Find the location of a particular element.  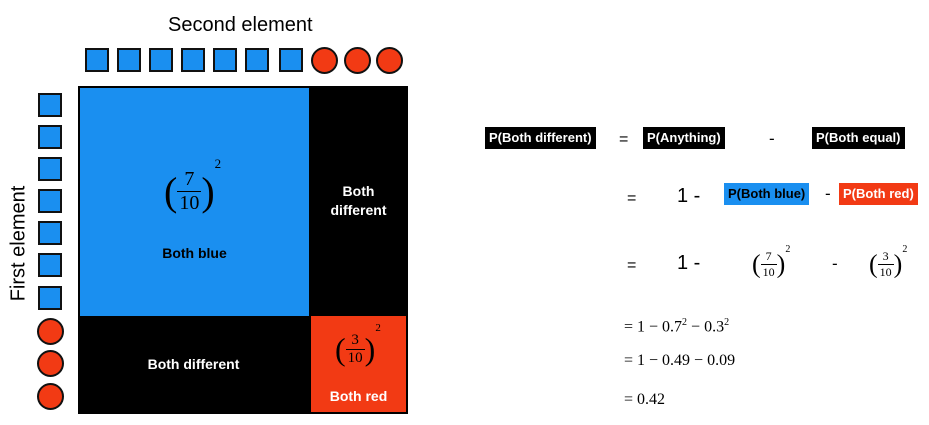

both-blue-probability: (7 10)2 is located at coordinates (193, 185).